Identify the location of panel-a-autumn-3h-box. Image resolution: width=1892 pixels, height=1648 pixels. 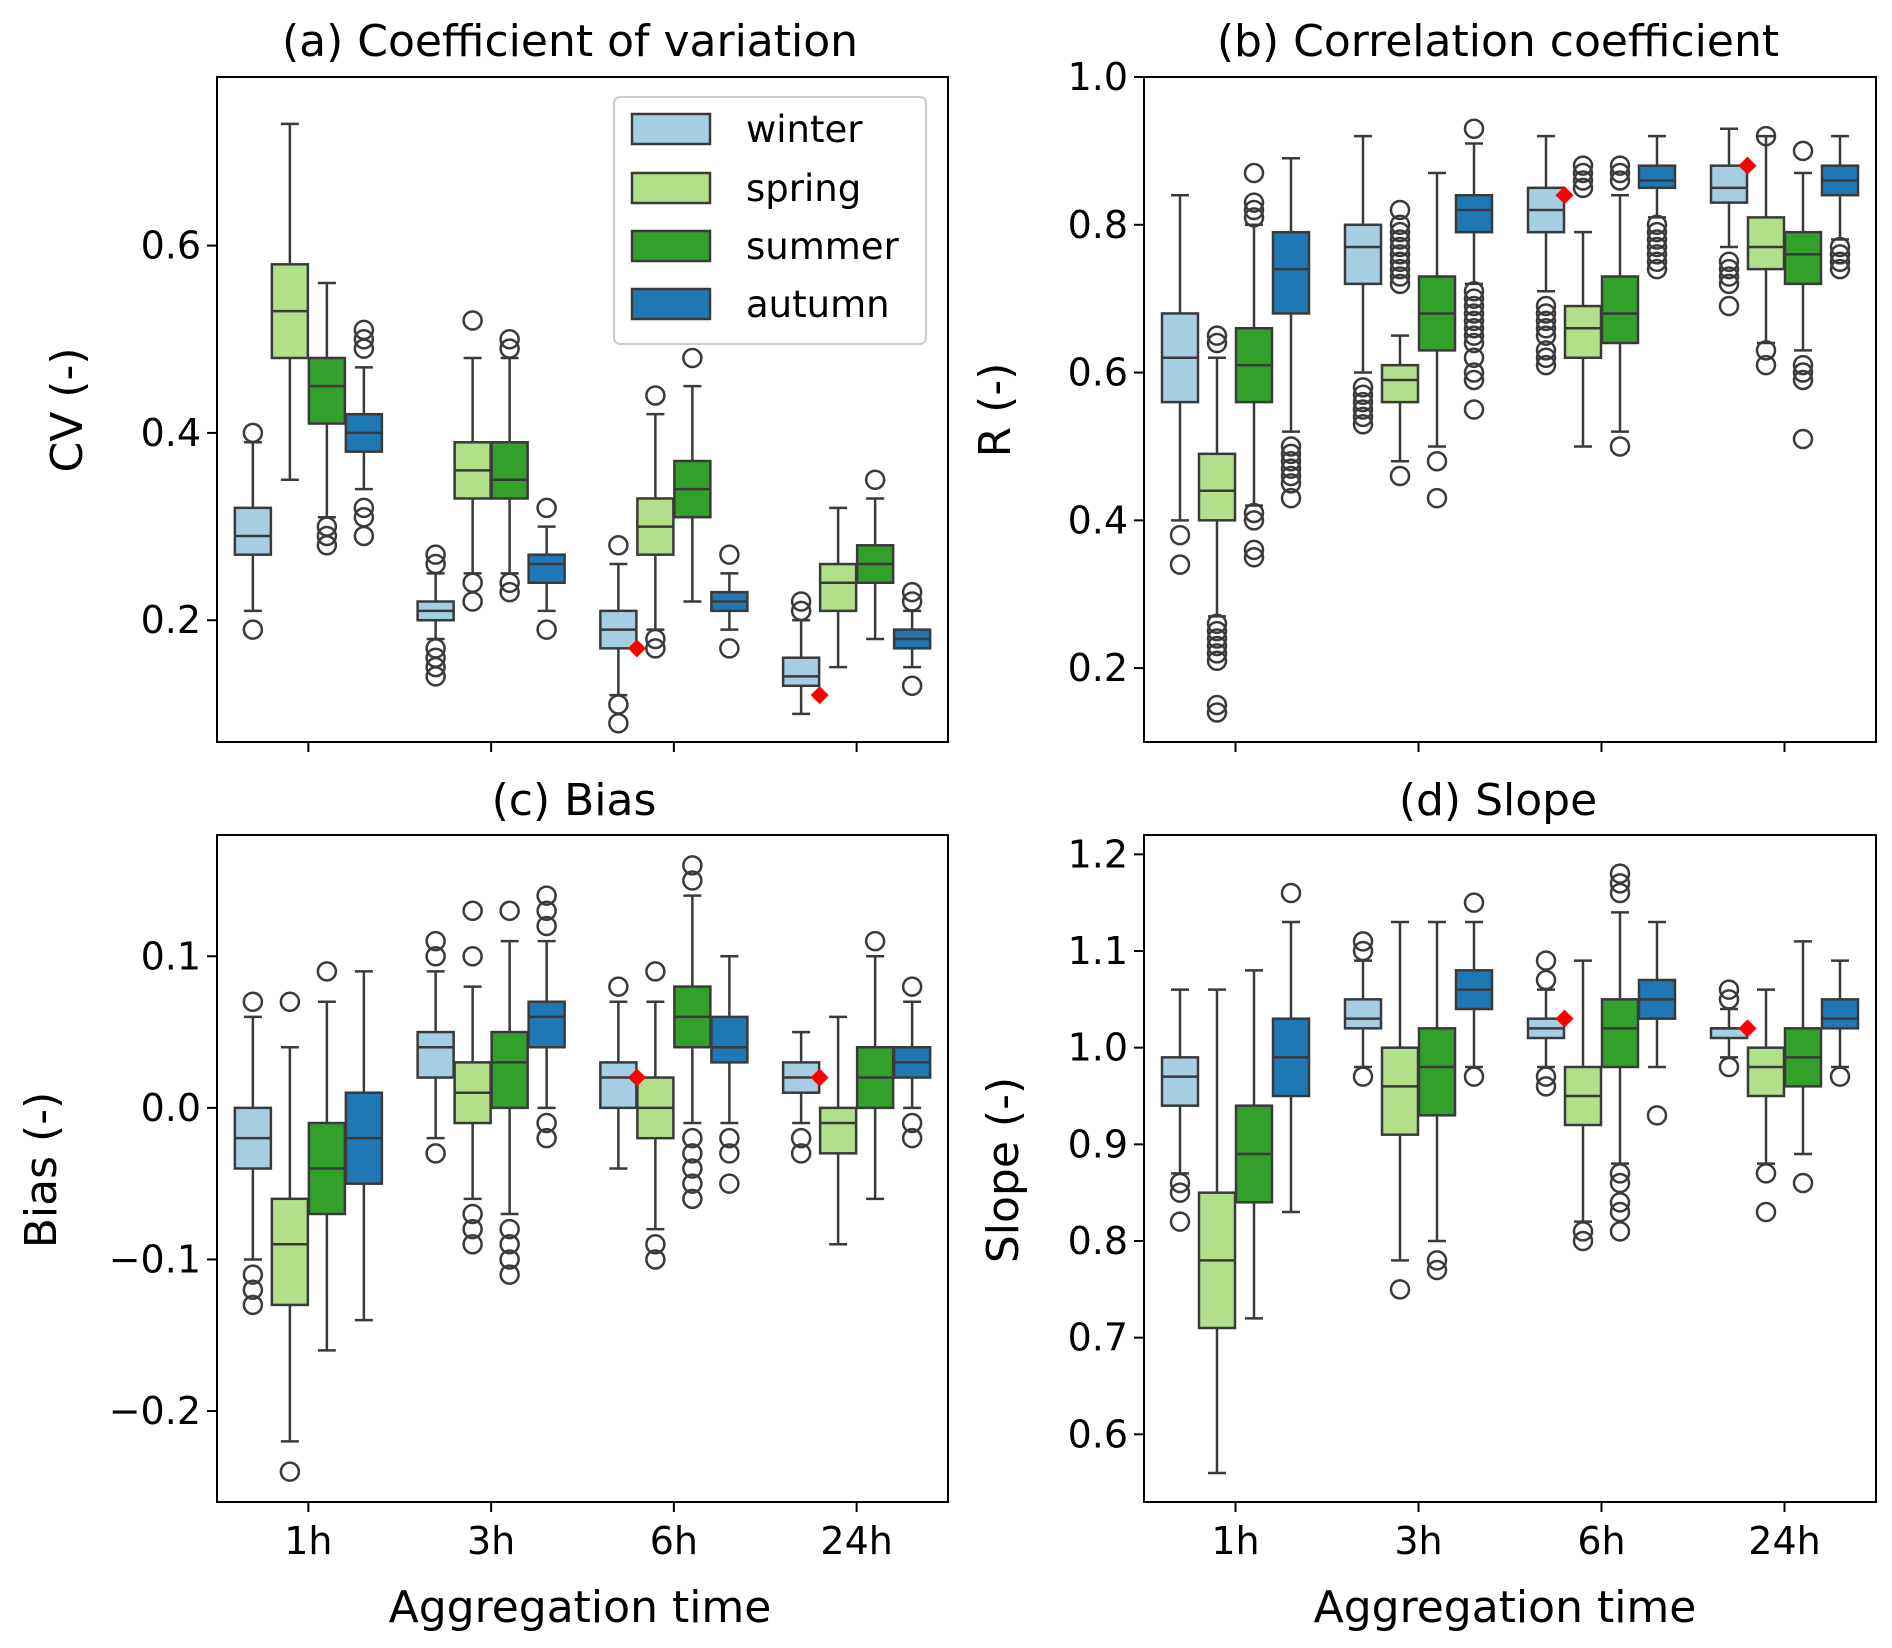
(546, 569).